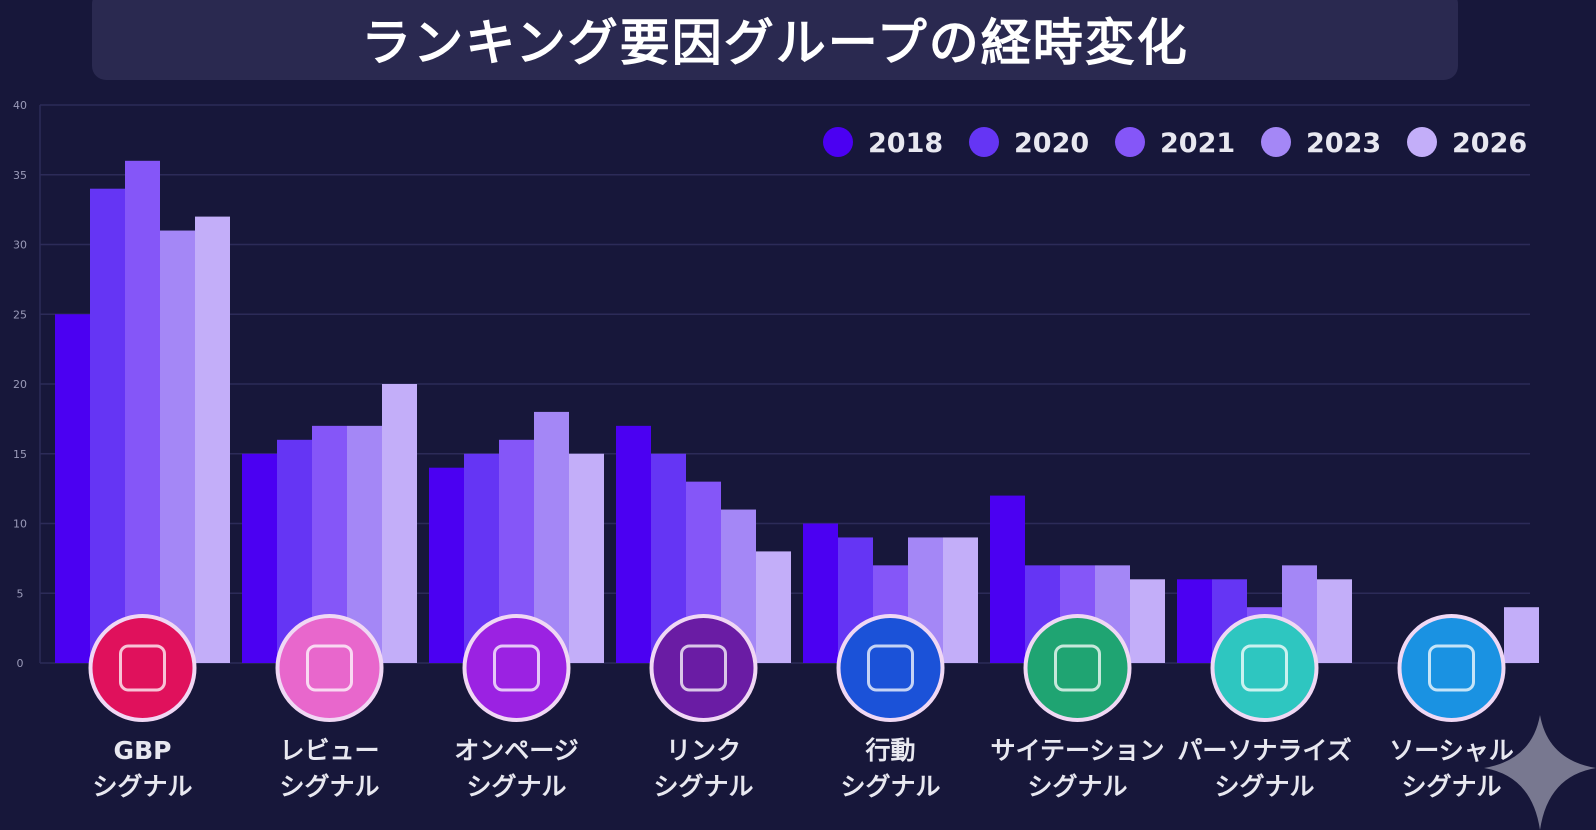 This screenshot has width=1596, height=830. I want to click on storefront-icon, so click(142, 668).